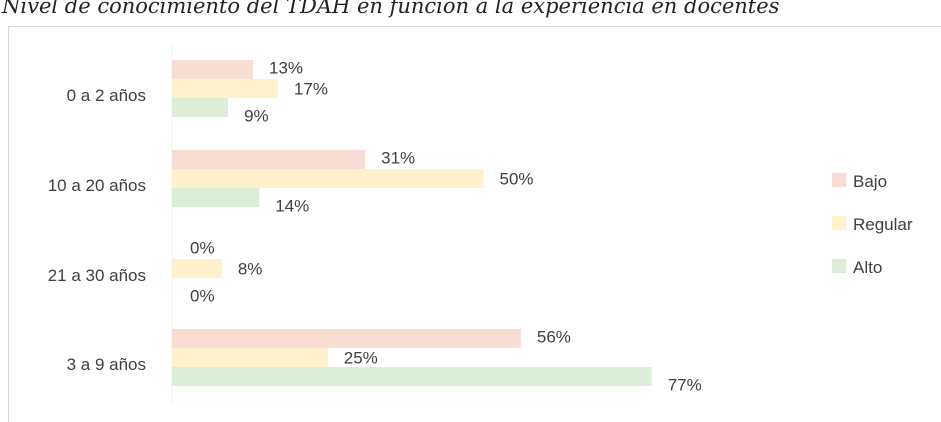  Describe the element at coordinates (839, 223) in the screenshot. I see `legend-swatch-regular` at that location.